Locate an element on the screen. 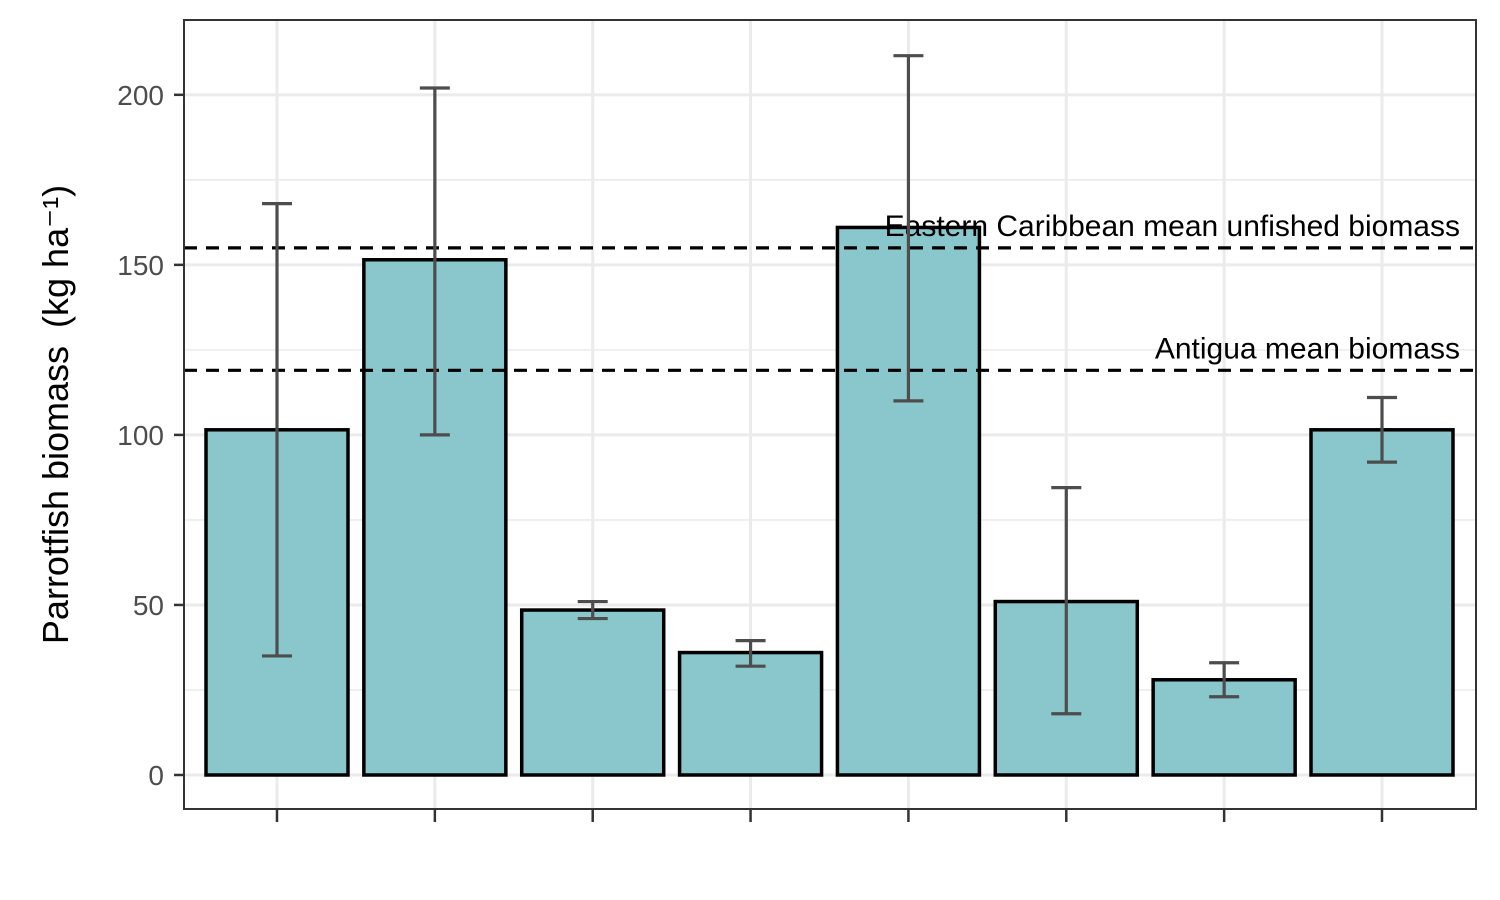 The height and width of the screenshot is (900, 1500). y-tick-label: 100 is located at coordinates (140, 435).